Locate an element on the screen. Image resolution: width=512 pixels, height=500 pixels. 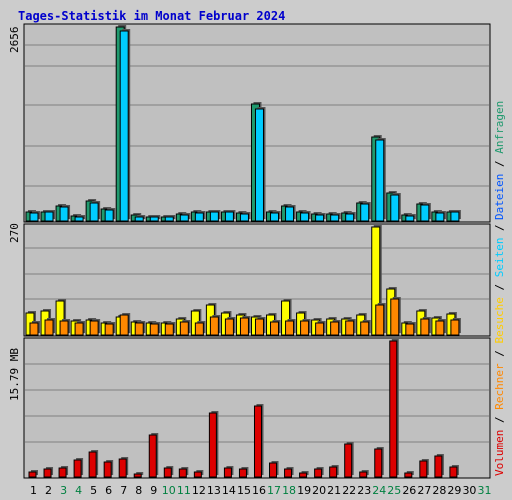
x-tick-day-30: 30 is located at coordinates (469, 490).